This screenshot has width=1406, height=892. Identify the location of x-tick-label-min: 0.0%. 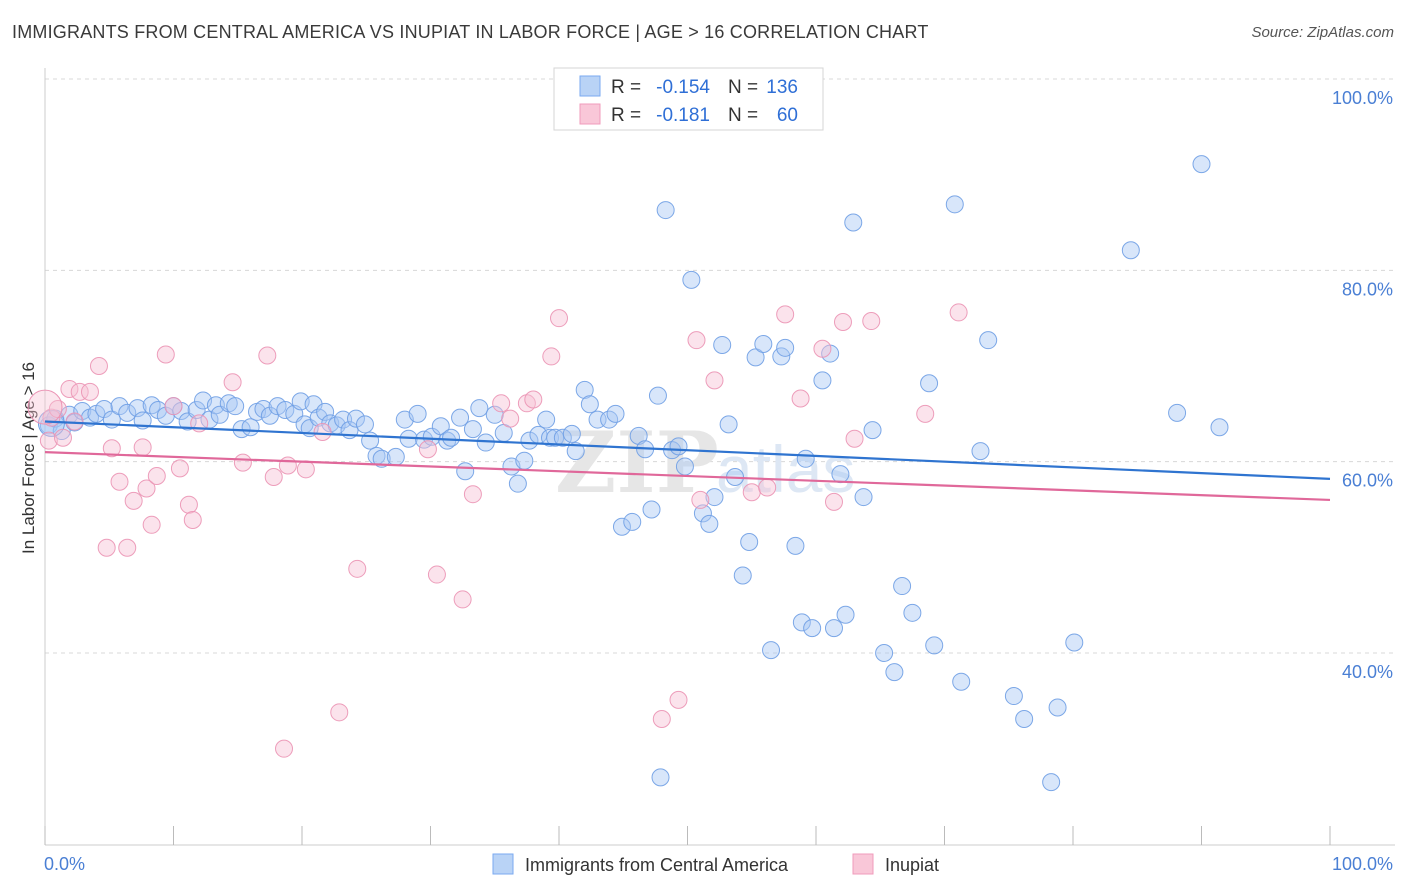
(64, 864).